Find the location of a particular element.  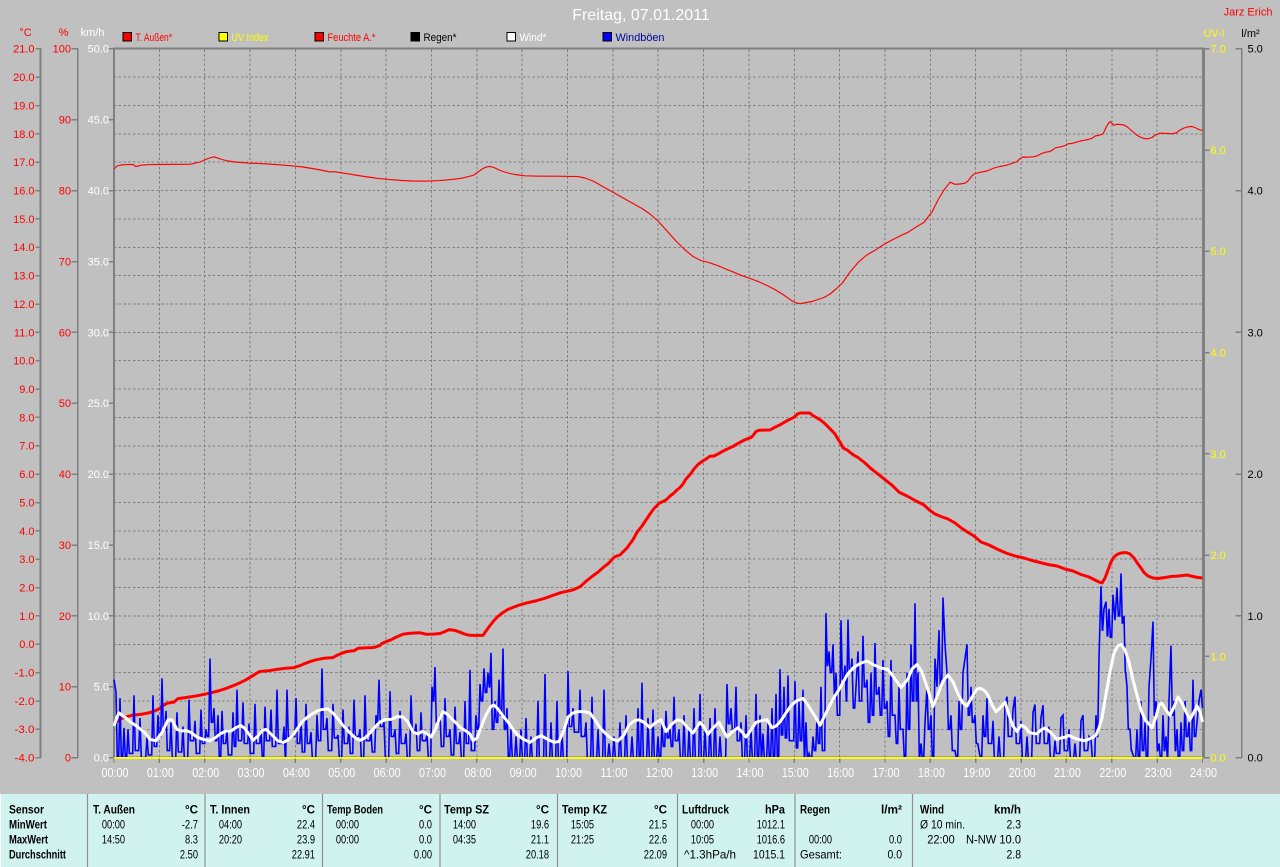

svg-text: Sensor is located at coordinates (26, 810).